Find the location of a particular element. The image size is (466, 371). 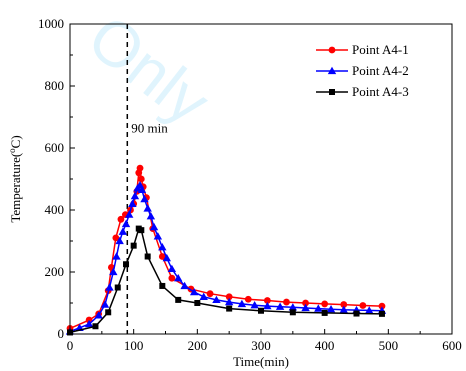

y-axis-title: Temperature(oC) is located at coordinates (15, 178).